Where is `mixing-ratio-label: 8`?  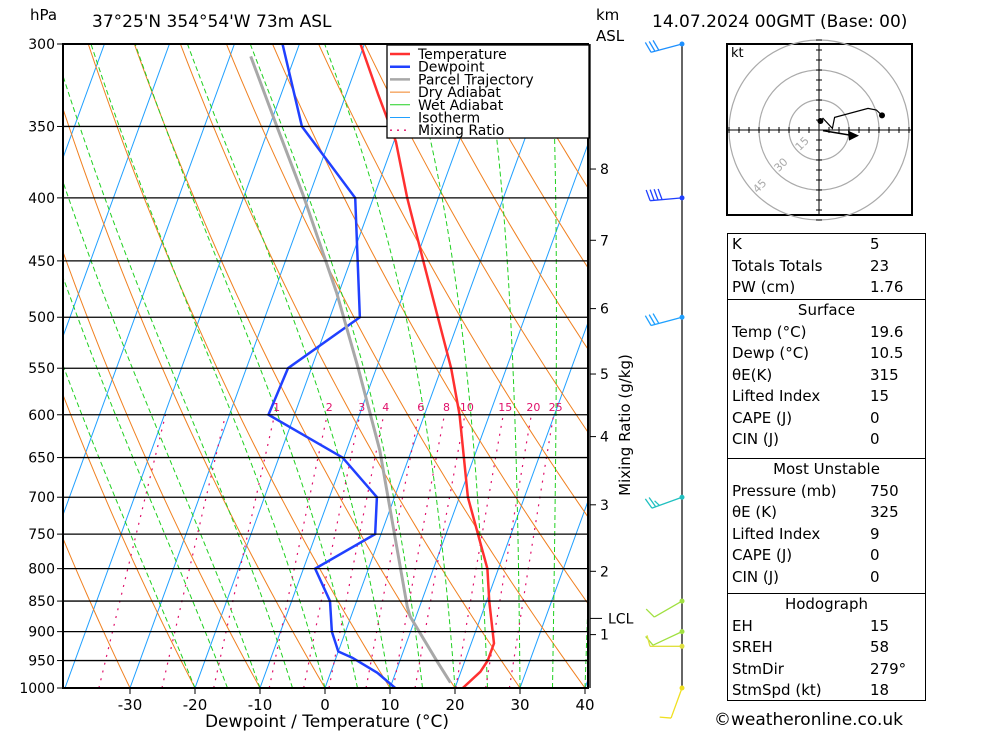
mixing-ratio-label: 8 is located at coordinates (446, 407).